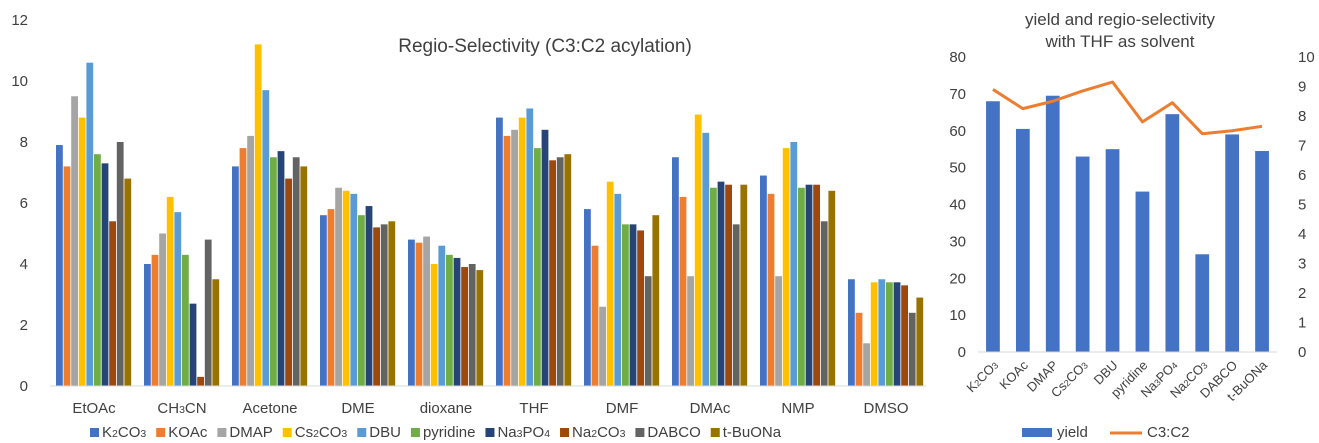  What do you see at coordinates (480, 328) in the screenshot?
I see `bar-t-buona-dioxane` at bounding box center [480, 328].